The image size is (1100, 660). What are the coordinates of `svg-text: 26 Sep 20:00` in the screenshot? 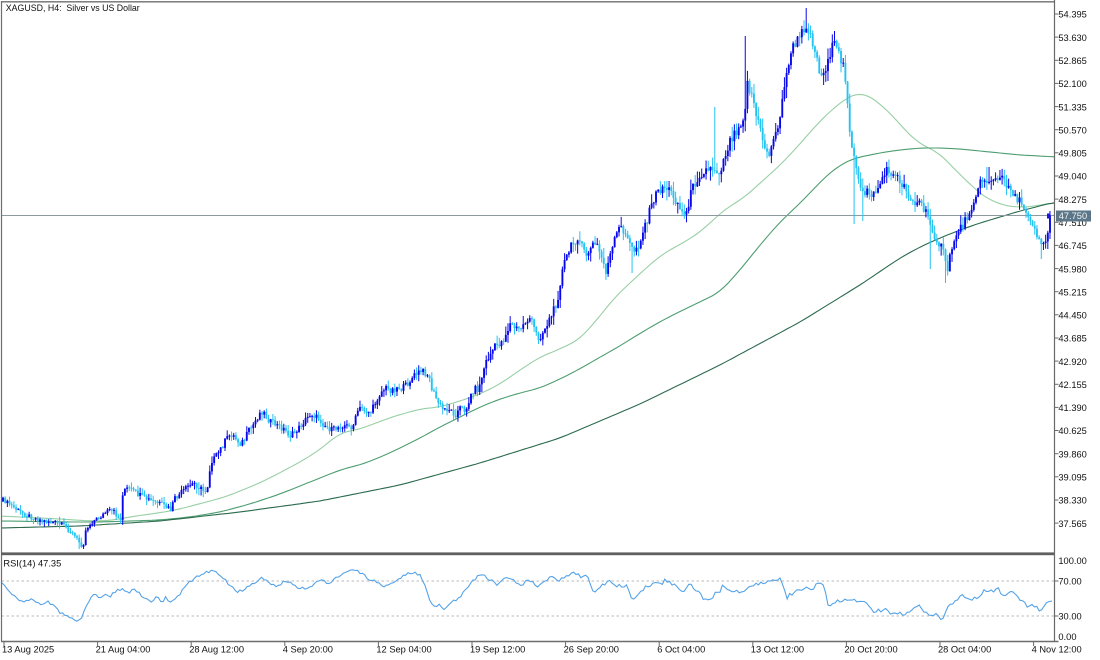 It's located at (591, 650).